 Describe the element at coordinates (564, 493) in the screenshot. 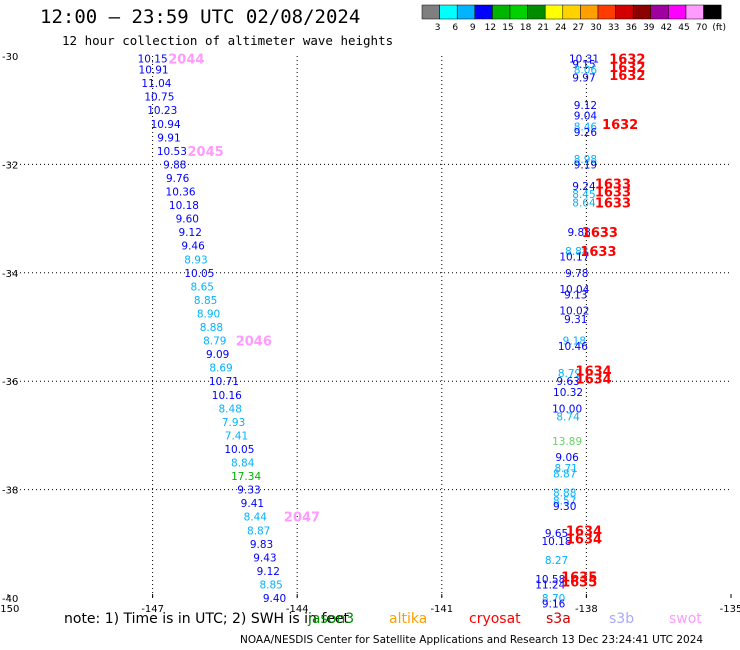

I see `wave-height-label-right: 8.88` at that location.